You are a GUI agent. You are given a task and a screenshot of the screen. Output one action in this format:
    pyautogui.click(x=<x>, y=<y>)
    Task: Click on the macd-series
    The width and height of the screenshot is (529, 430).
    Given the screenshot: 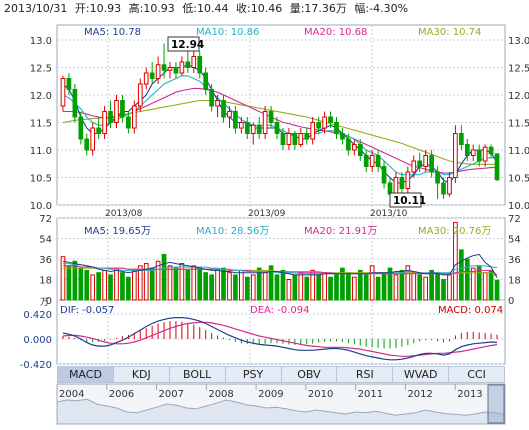 What is the action you would take?
    pyautogui.click(x=280, y=339)
    